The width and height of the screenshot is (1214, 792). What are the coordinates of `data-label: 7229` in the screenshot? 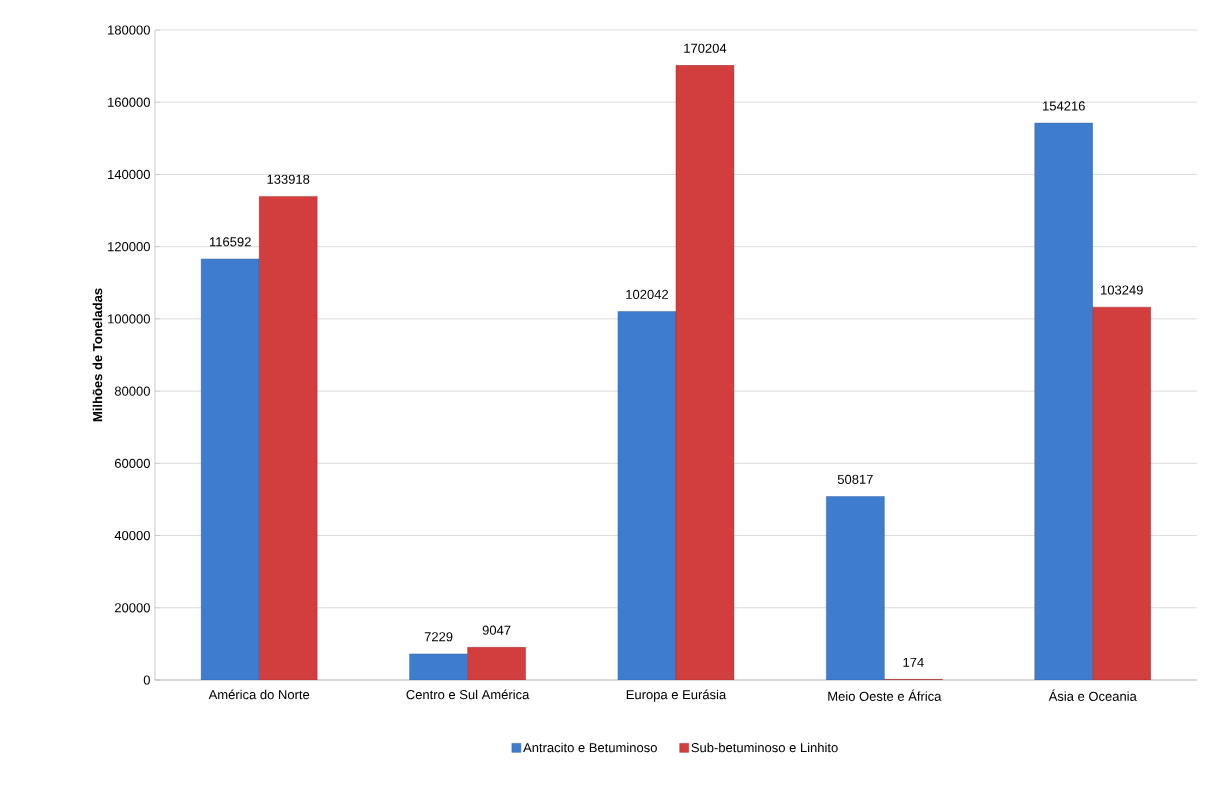 It's located at (438, 637).